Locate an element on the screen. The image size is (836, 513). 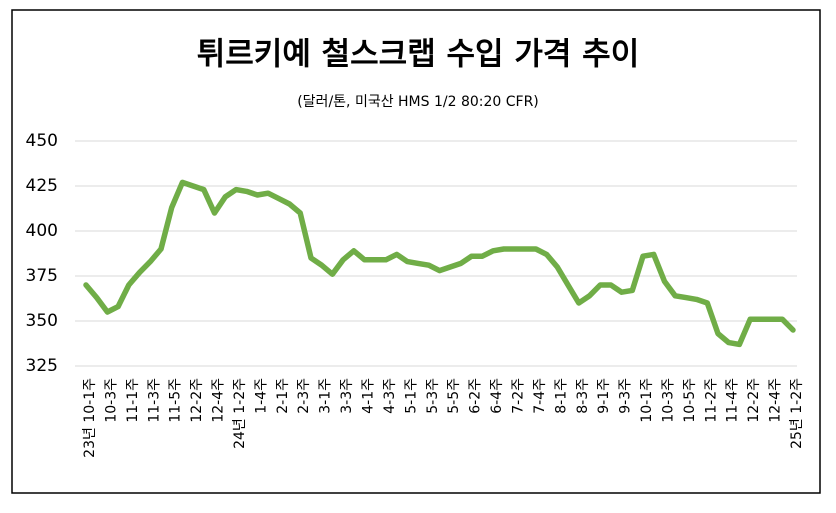
x-tick-label: 24년 1-2주 is located at coordinates (240, 413).